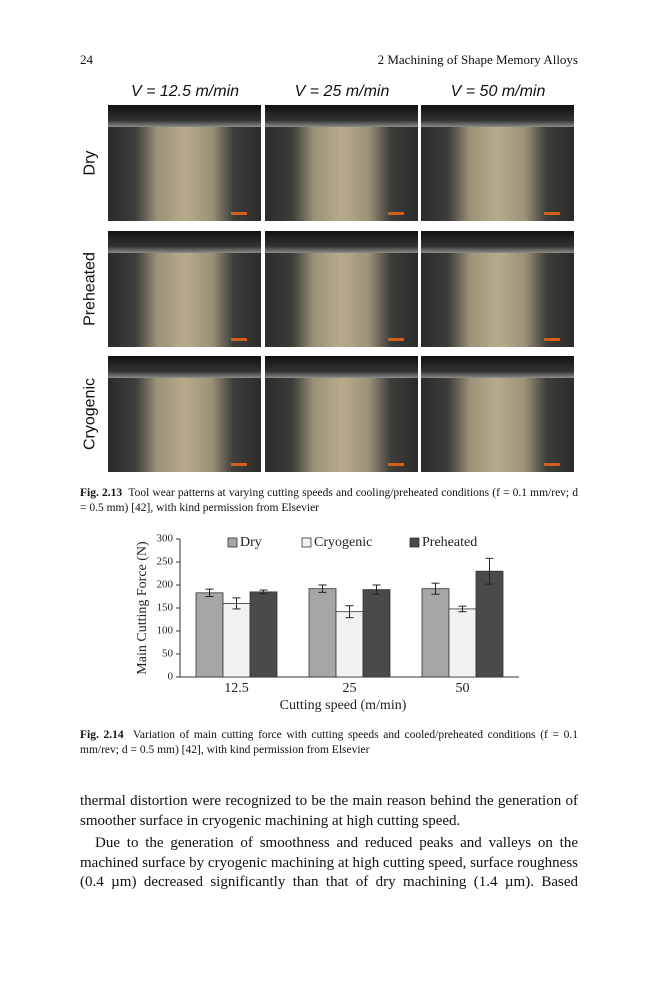  I want to click on legend-label: Dry, so click(251, 542).